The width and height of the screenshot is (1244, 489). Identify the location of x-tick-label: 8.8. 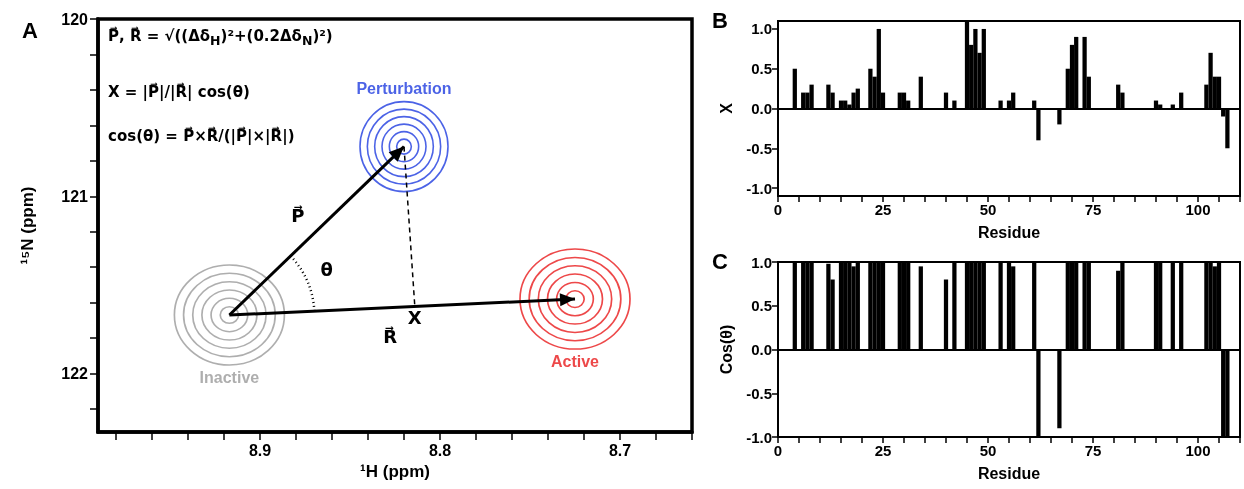
(440, 450).